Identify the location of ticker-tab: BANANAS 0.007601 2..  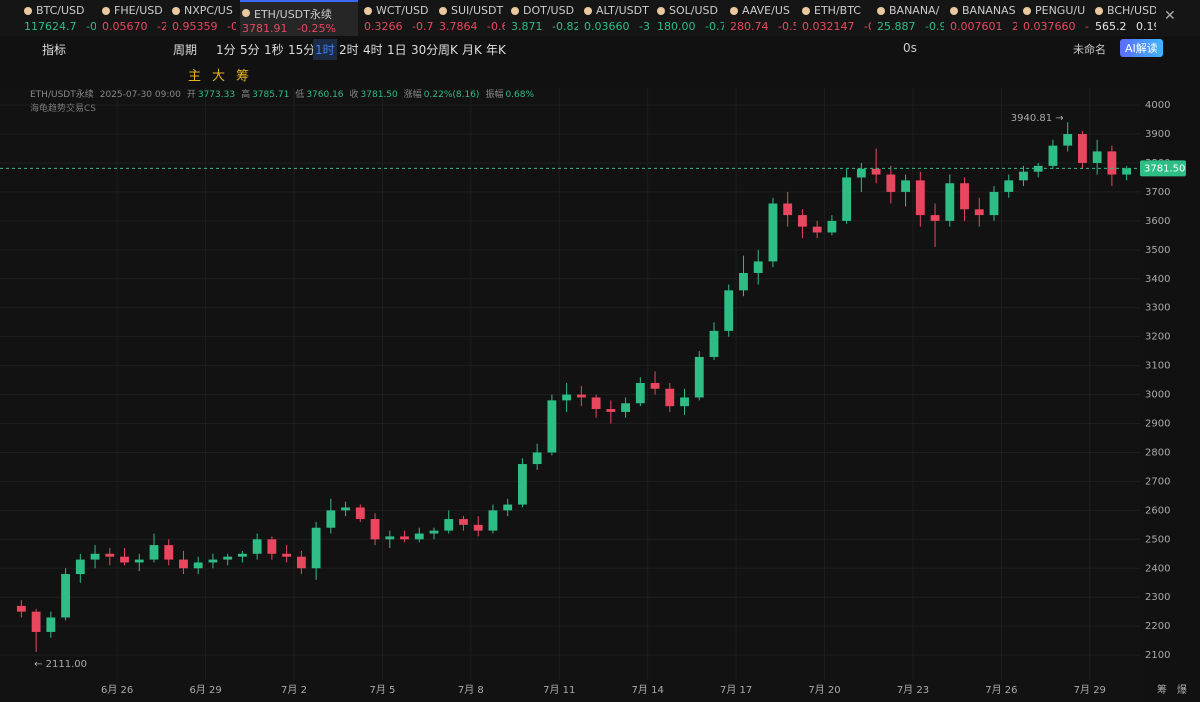
(982, 18).